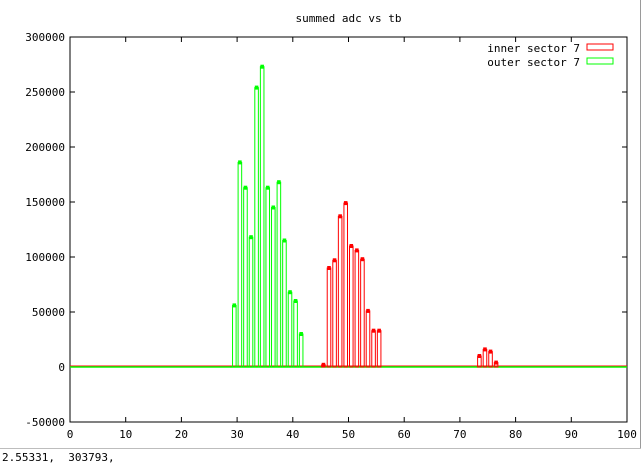 Image resolution: width=641 pixels, height=466 pixels. Describe the element at coordinates (600, 47) in the screenshot. I see `legend-swatch-inner` at that location.